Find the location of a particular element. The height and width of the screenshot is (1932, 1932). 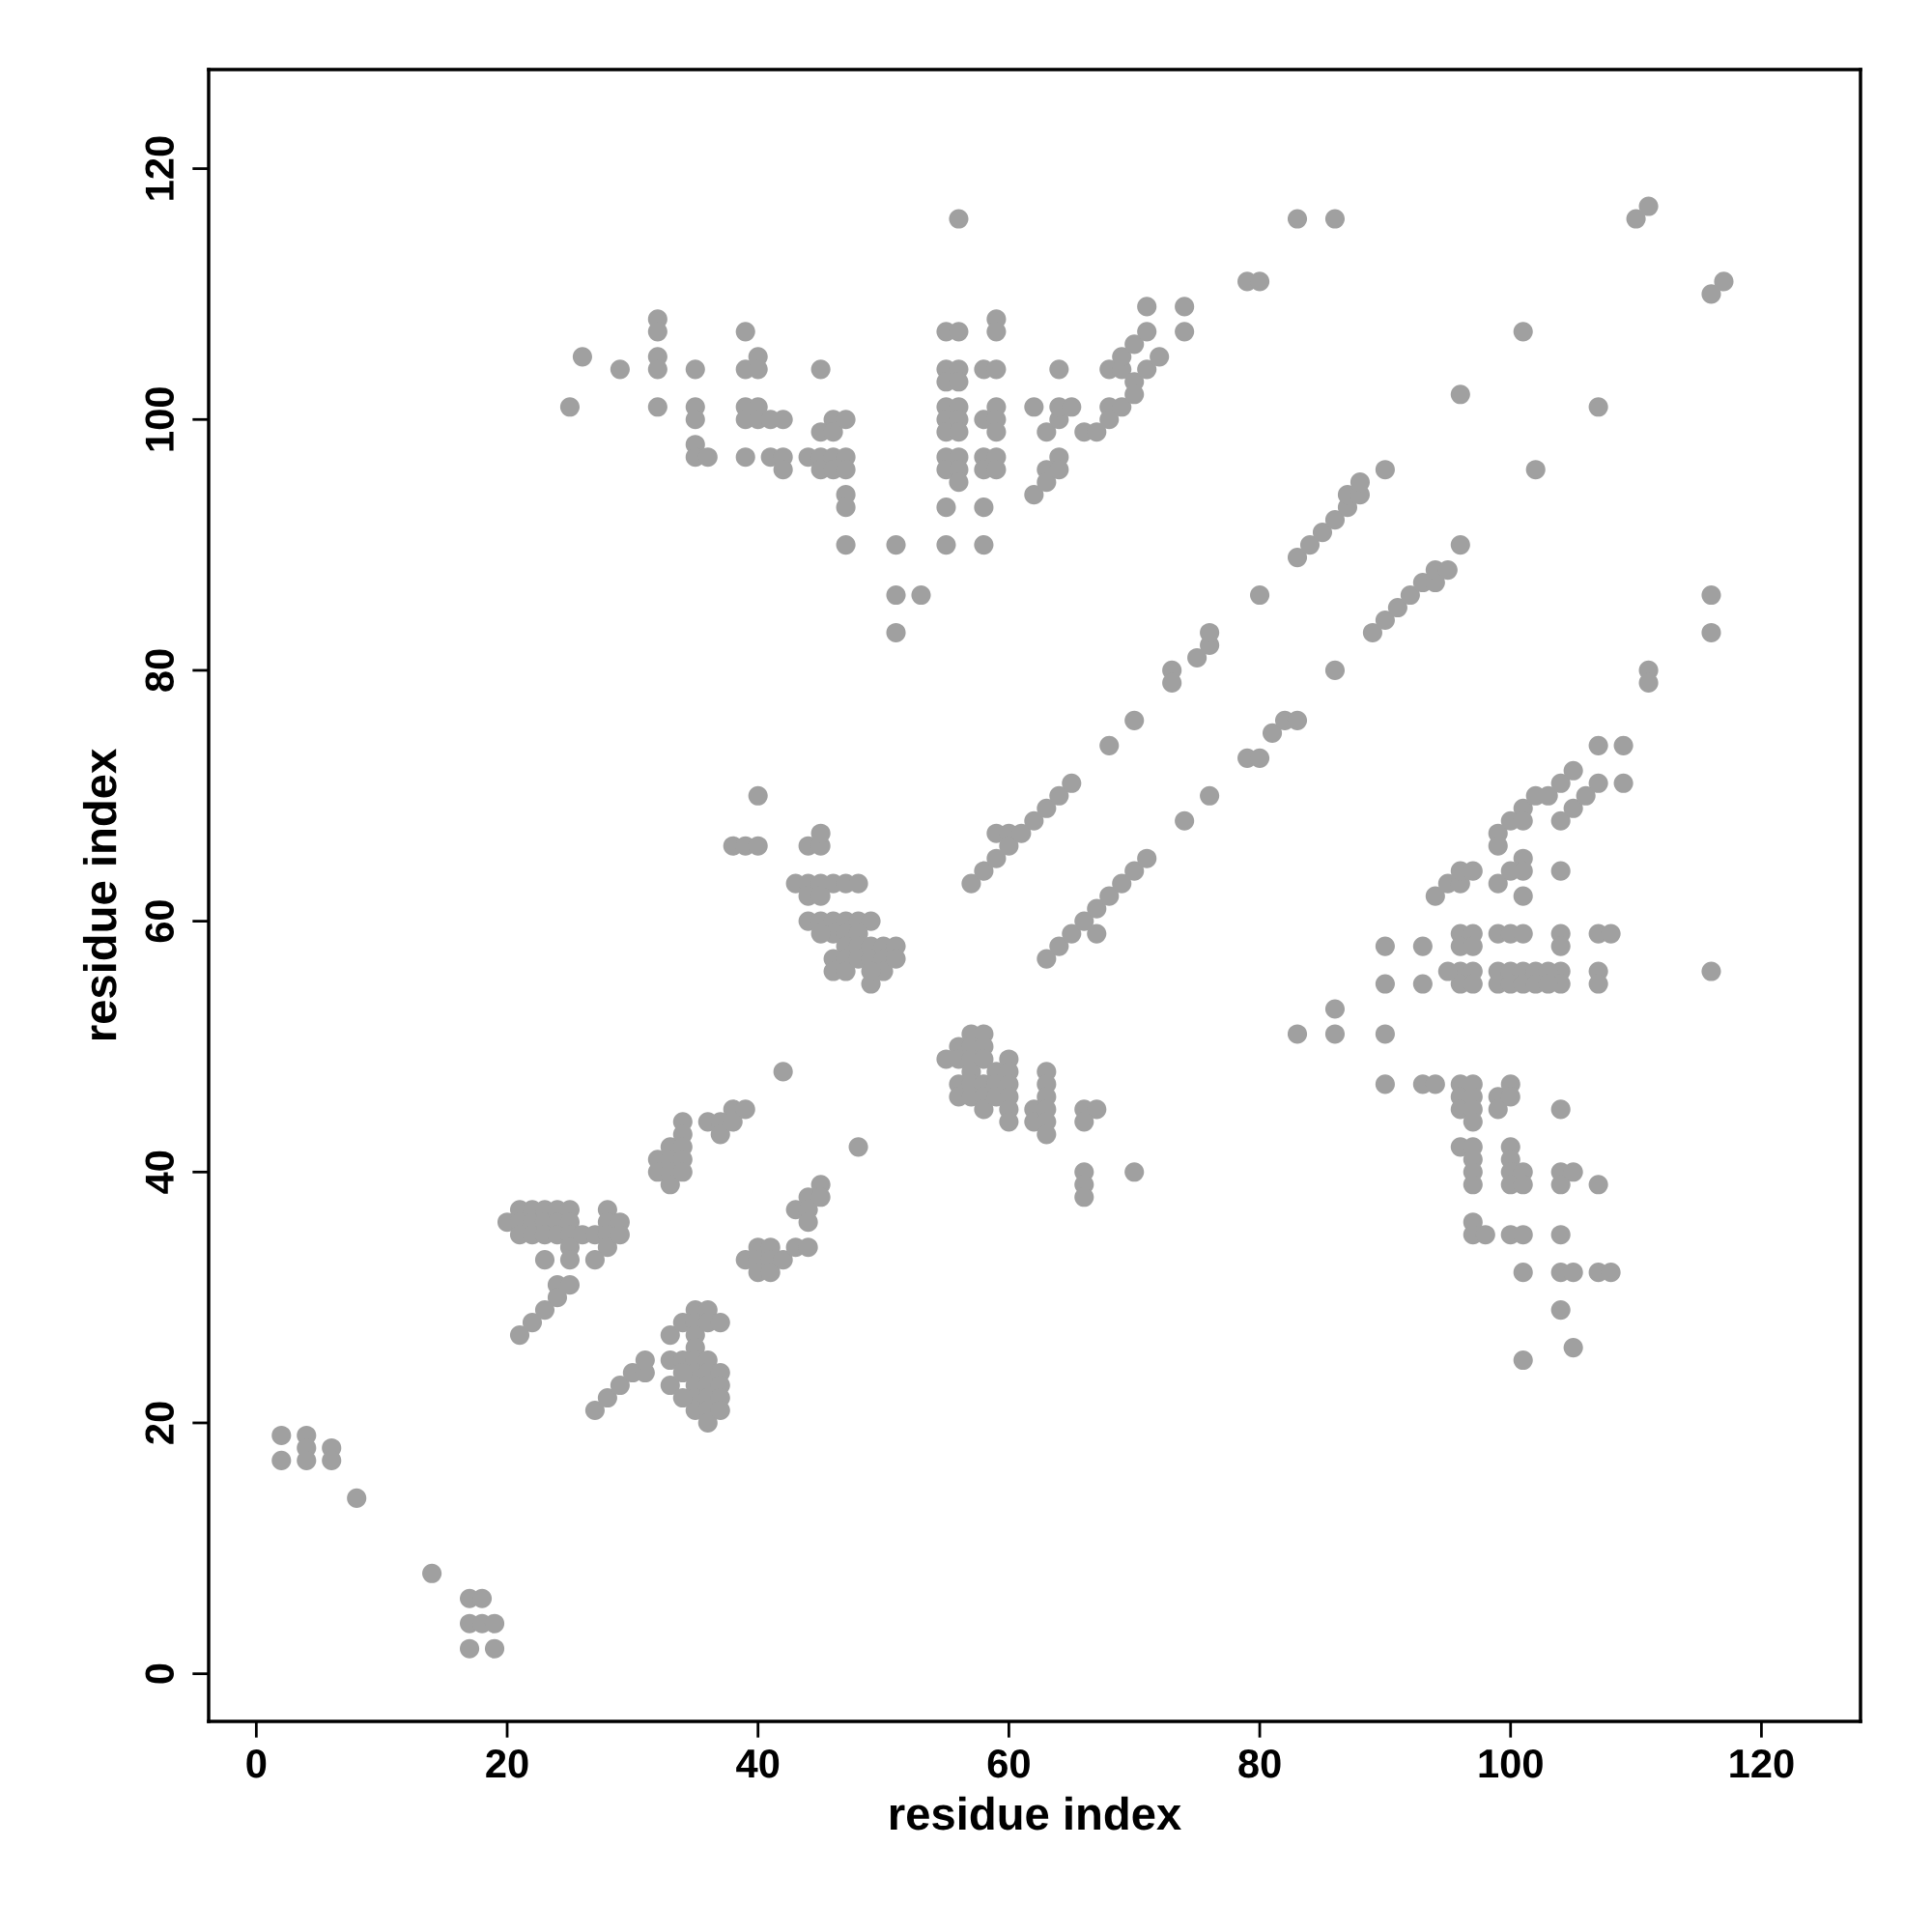

x-tick-label: 40 is located at coordinates (758, 1763).